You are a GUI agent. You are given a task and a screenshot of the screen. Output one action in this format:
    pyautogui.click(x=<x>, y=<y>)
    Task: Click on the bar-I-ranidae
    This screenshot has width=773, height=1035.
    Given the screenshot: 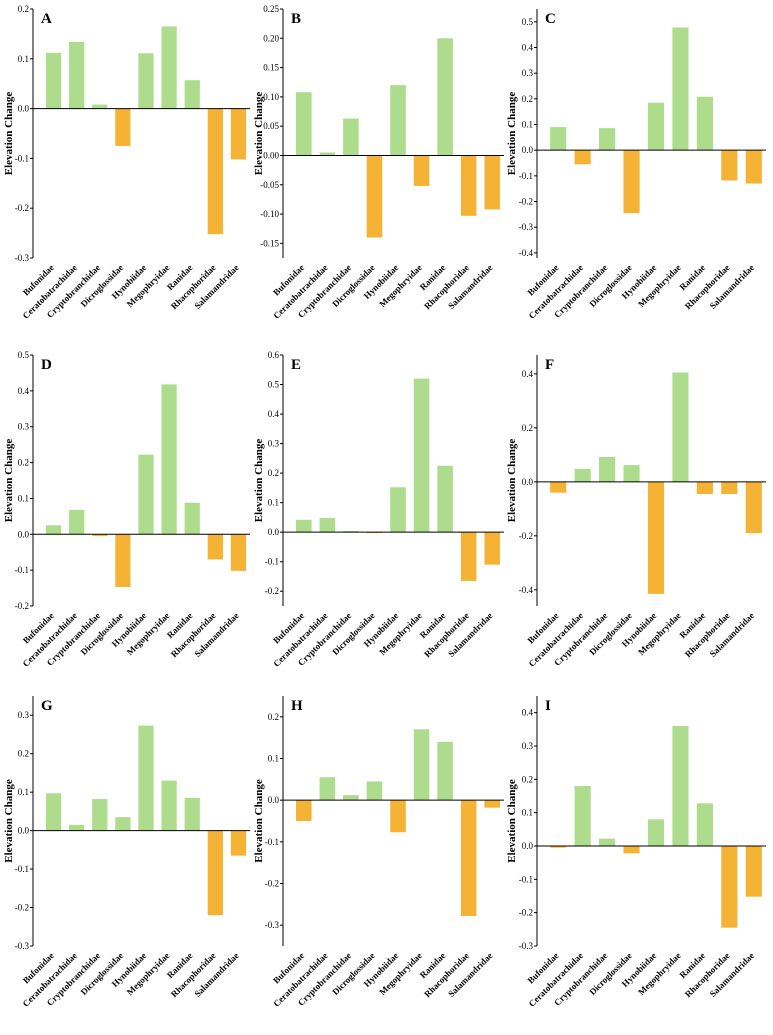 What is the action you would take?
    pyautogui.click(x=704, y=824)
    